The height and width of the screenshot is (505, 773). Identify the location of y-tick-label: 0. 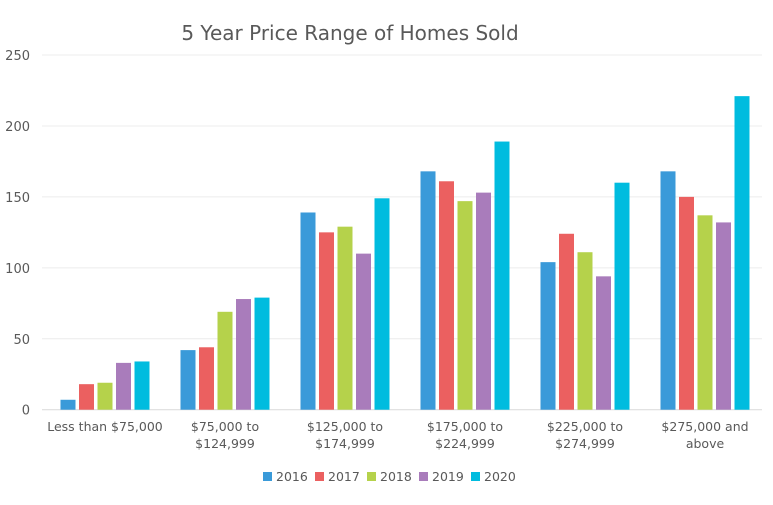
(26, 411).